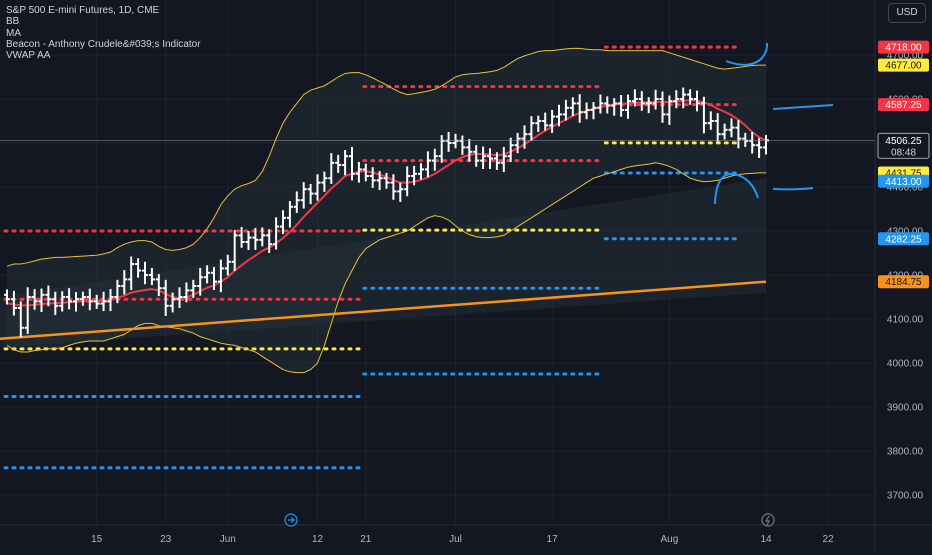 The width and height of the screenshot is (932, 555). Describe the element at coordinates (736, 188) in the screenshot. I see `drawing-arc-bottom` at that location.